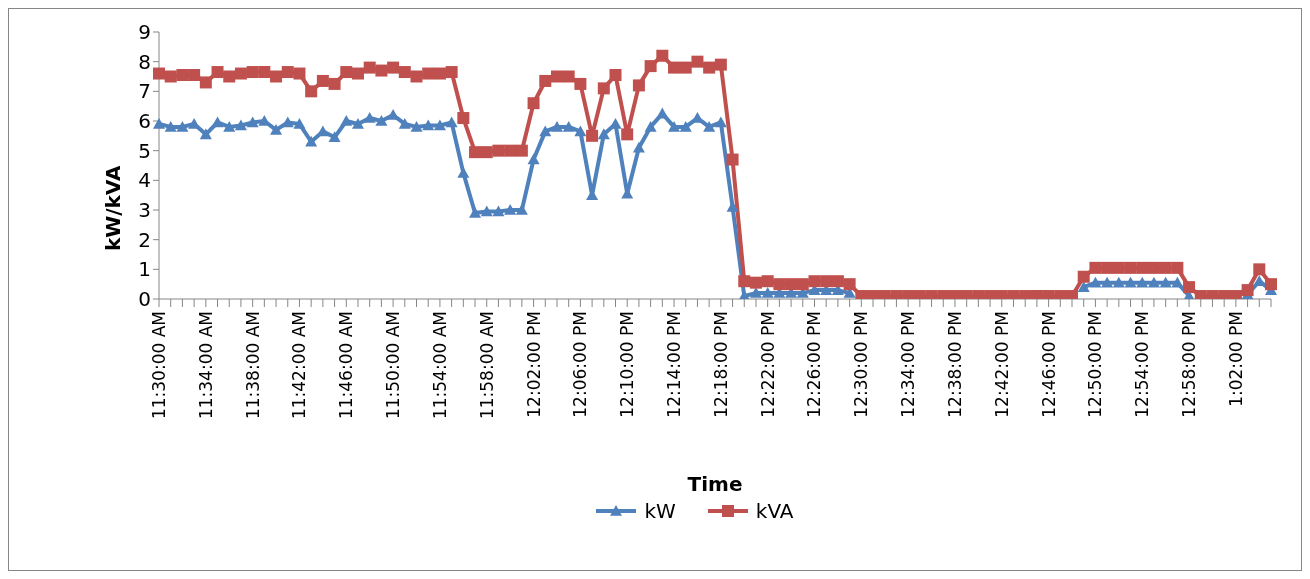 The image size is (1310, 579). Describe the element at coordinates (774, 511) in the screenshot. I see `legend-label: kVA` at that location.